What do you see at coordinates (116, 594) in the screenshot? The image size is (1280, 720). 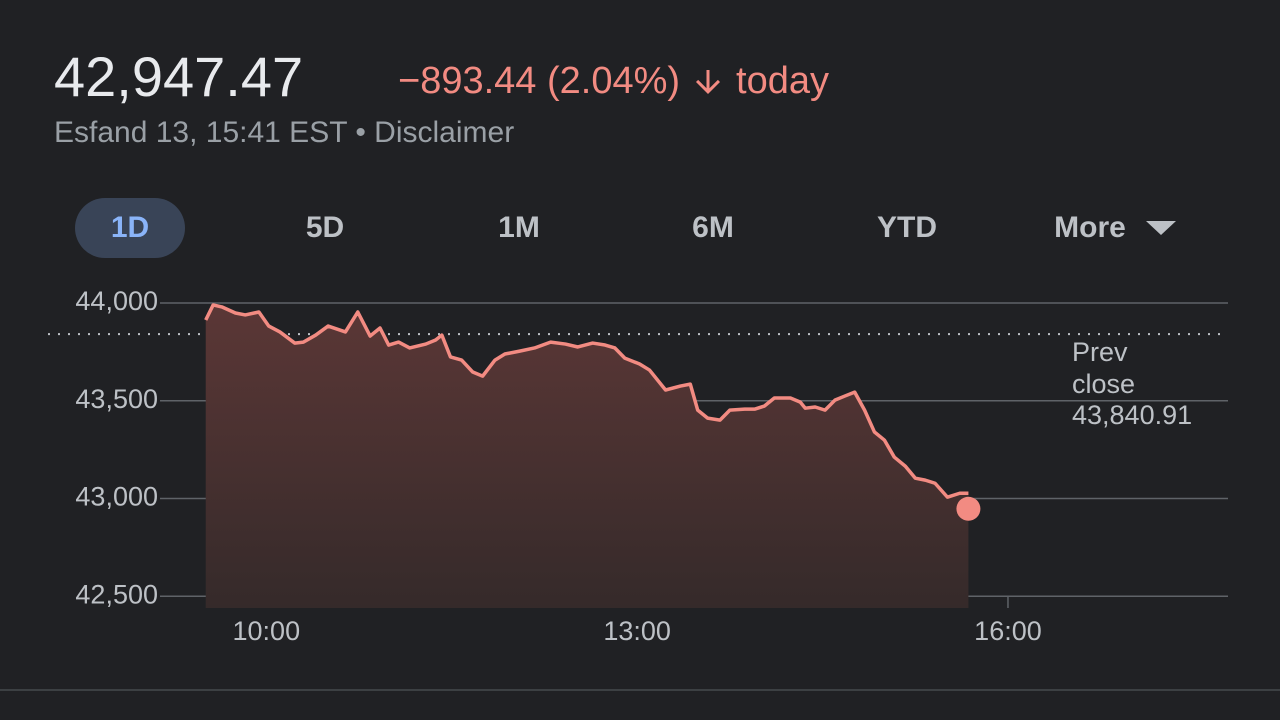 I see `y-tick-label: 42,500` at bounding box center [116, 594].